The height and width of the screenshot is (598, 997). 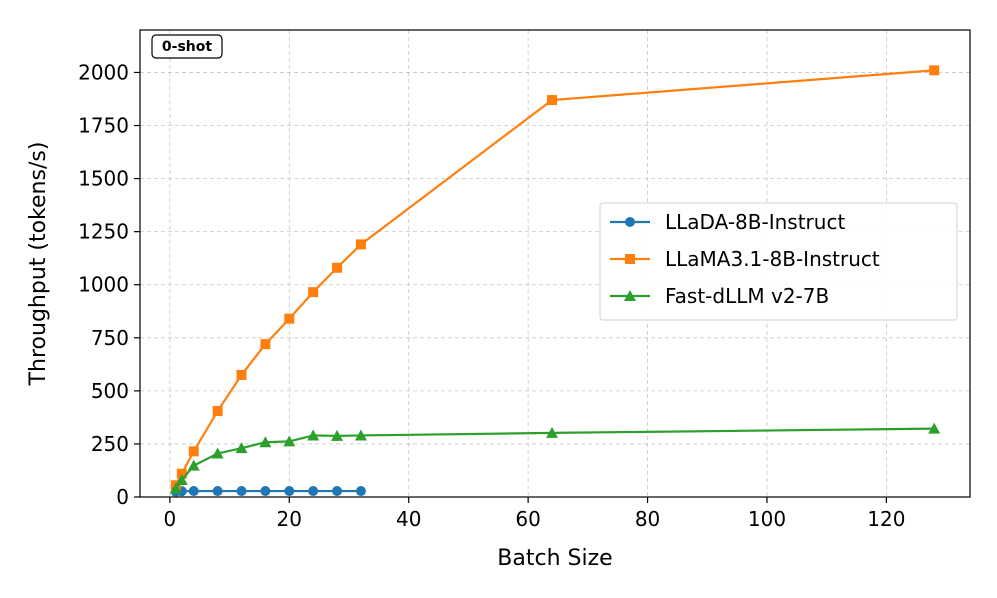 I want to click on series-line, so click(x=268, y=491).